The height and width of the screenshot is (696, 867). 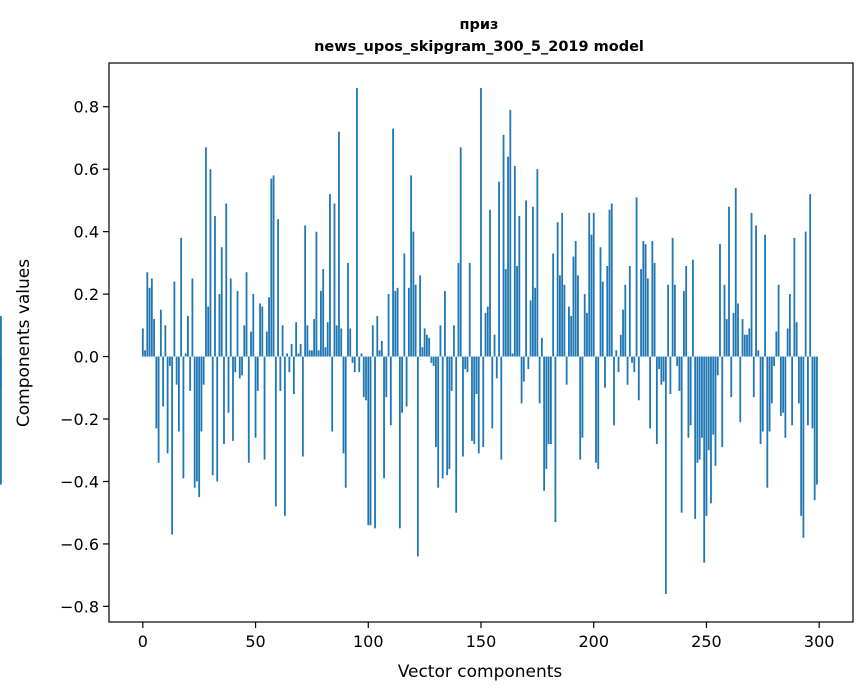 What do you see at coordinates (86, 232) in the screenshot?
I see `y-tick-label: 0.4` at bounding box center [86, 232].